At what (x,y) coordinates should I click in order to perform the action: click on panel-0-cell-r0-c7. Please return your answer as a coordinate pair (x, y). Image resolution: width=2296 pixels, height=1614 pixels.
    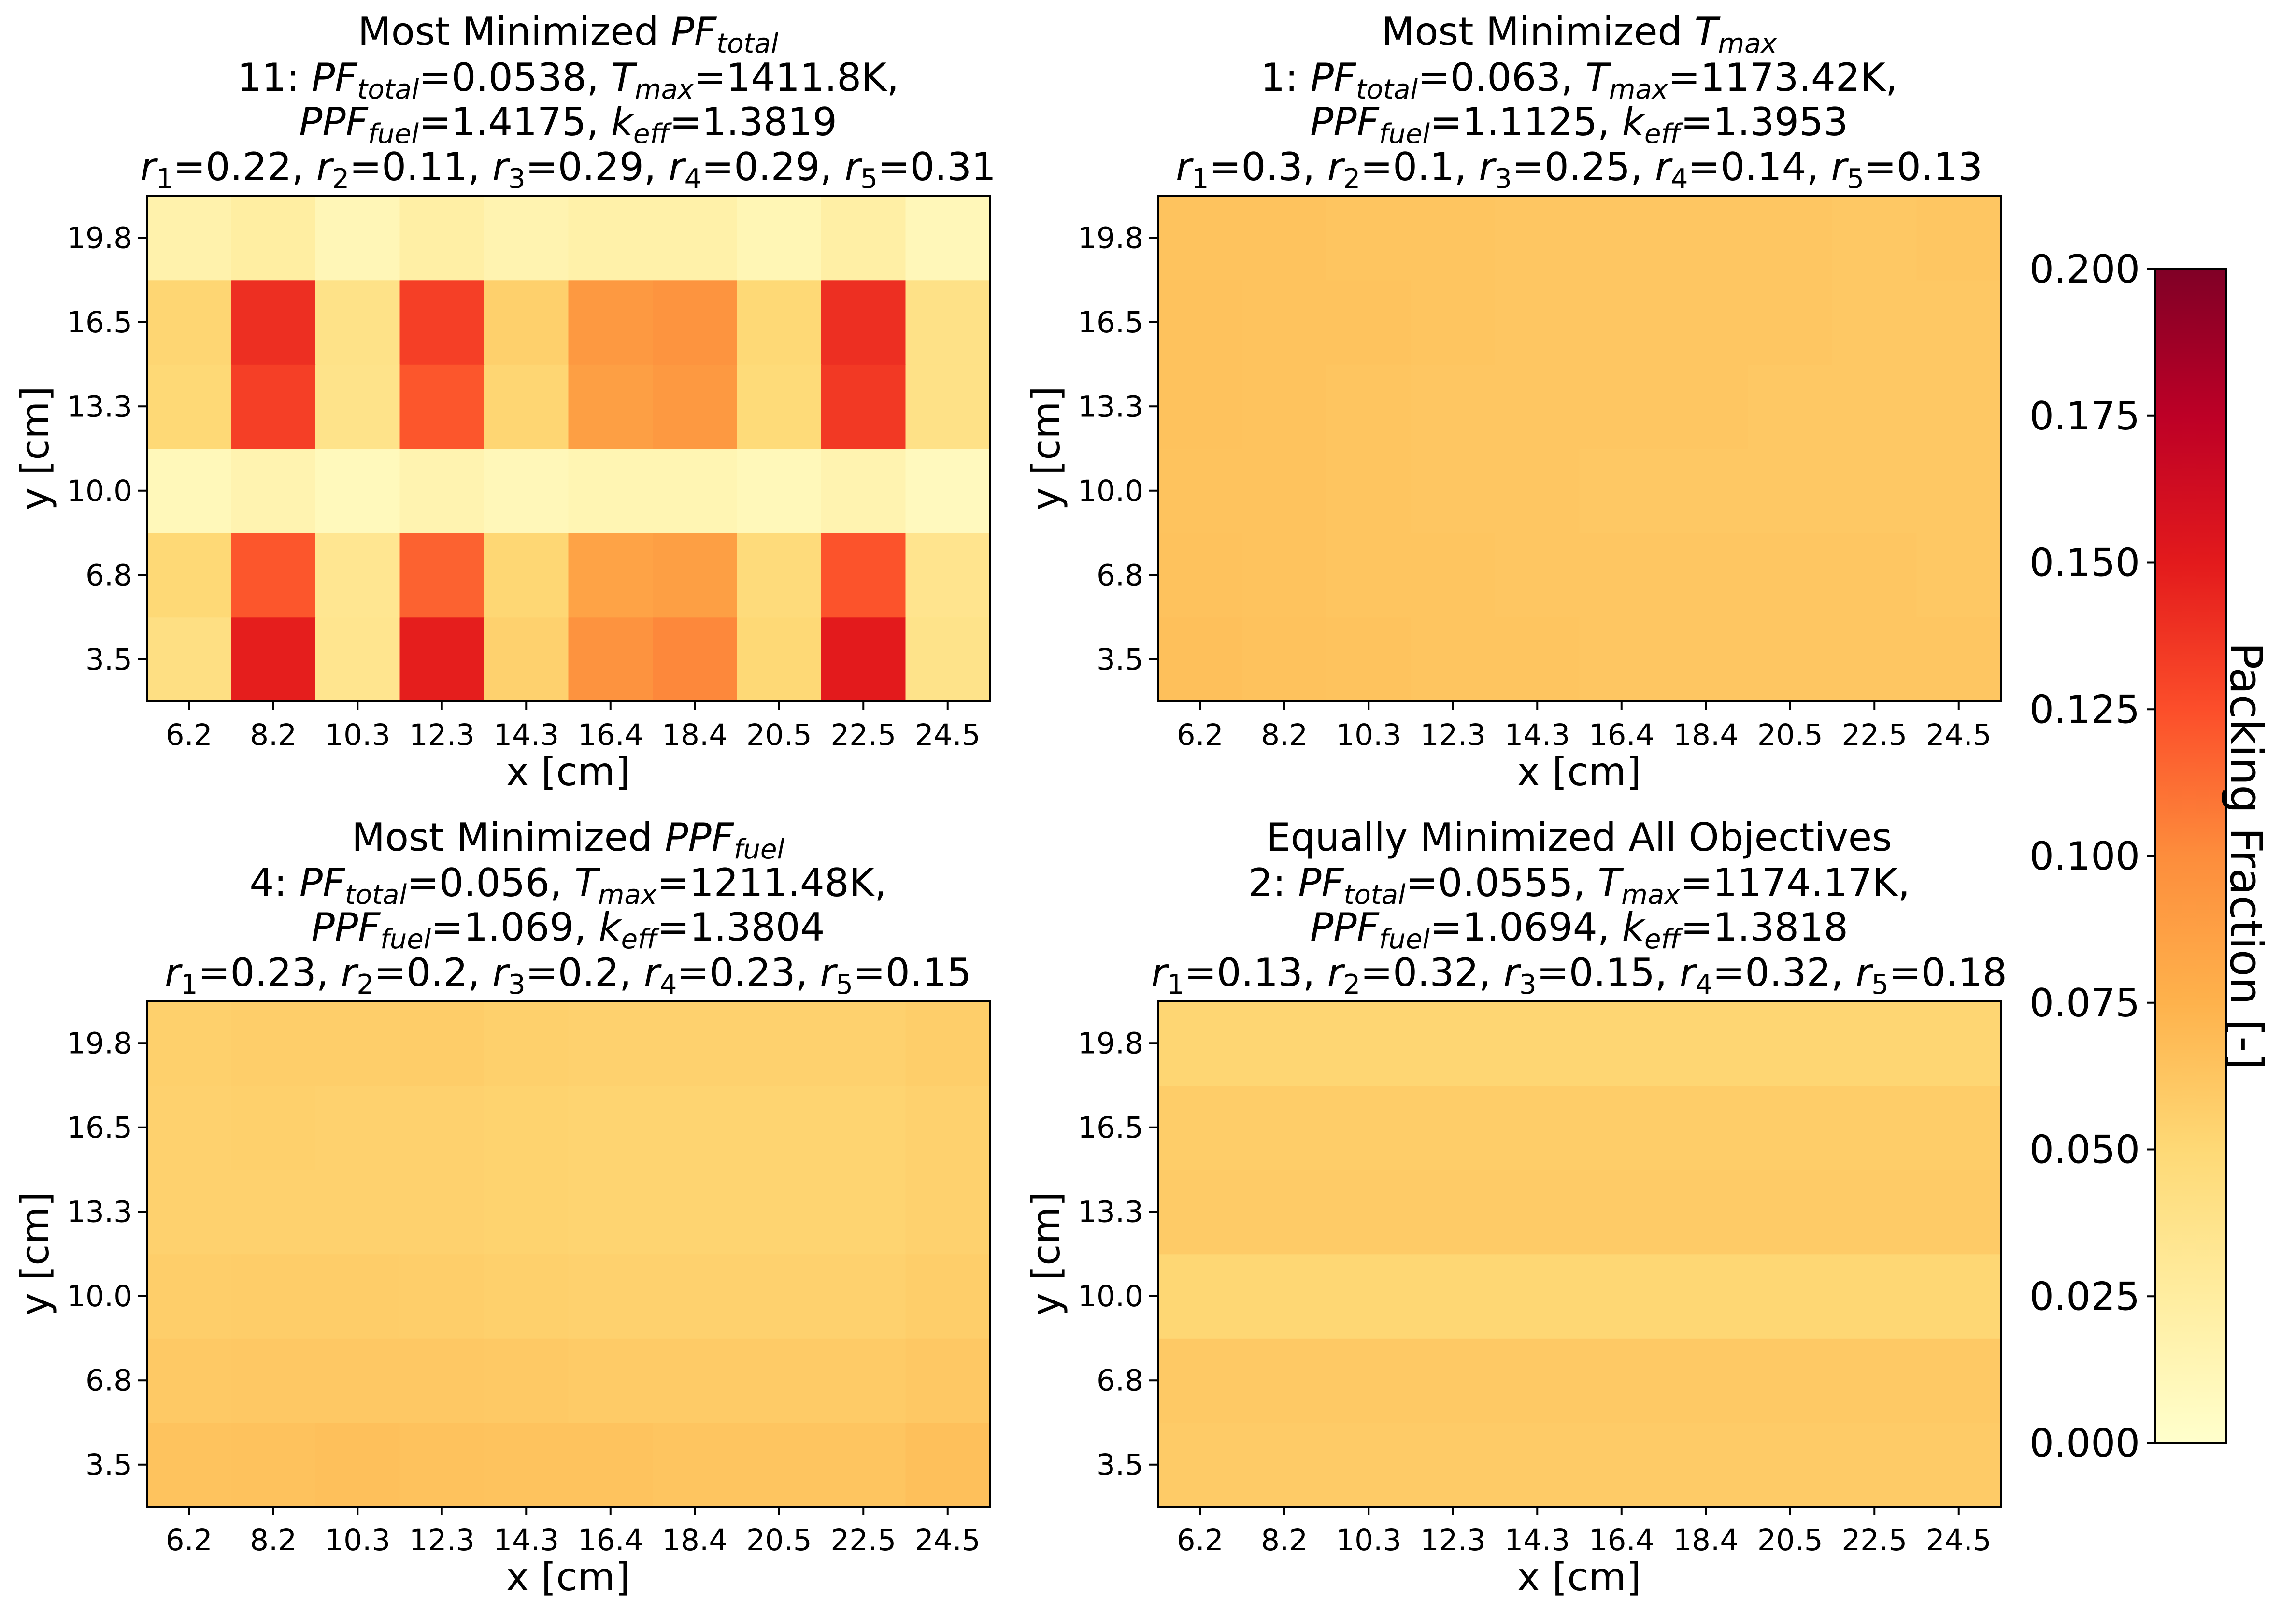
    Looking at the image, I should click on (780, 659).